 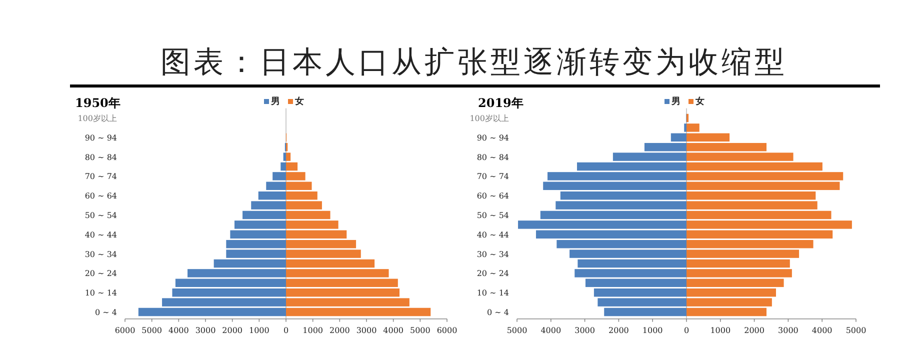 What do you see at coordinates (97, 103) in the screenshot?
I see `chart-subtitle: 1950年` at bounding box center [97, 103].